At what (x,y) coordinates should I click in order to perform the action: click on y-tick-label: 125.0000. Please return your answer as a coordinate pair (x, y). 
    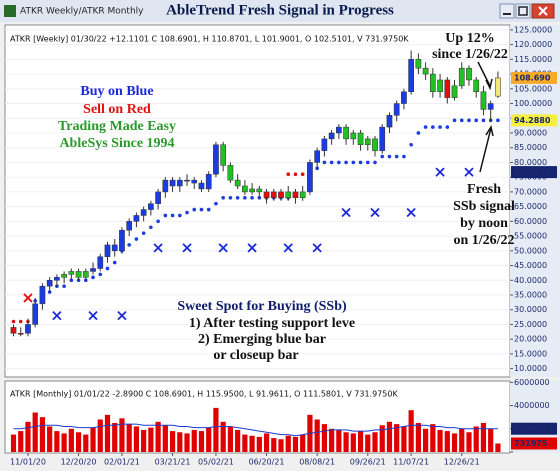
    Looking at the image, I should click on (533, 29).